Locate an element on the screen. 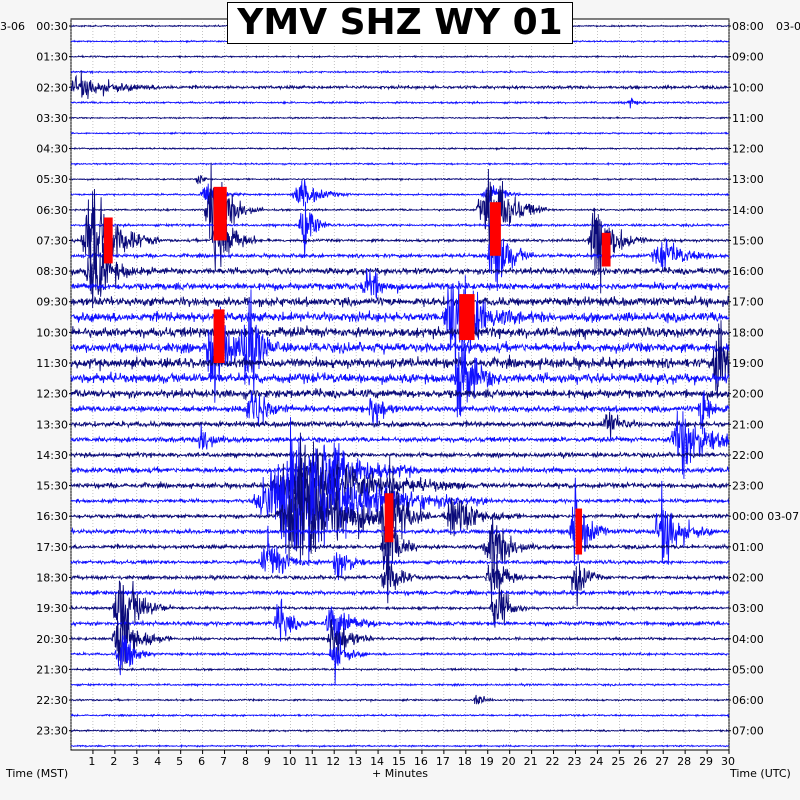 The height and width of the screenshot is (800, 800). left-hour-label: 16:30 is located at coordinates (52, 516).